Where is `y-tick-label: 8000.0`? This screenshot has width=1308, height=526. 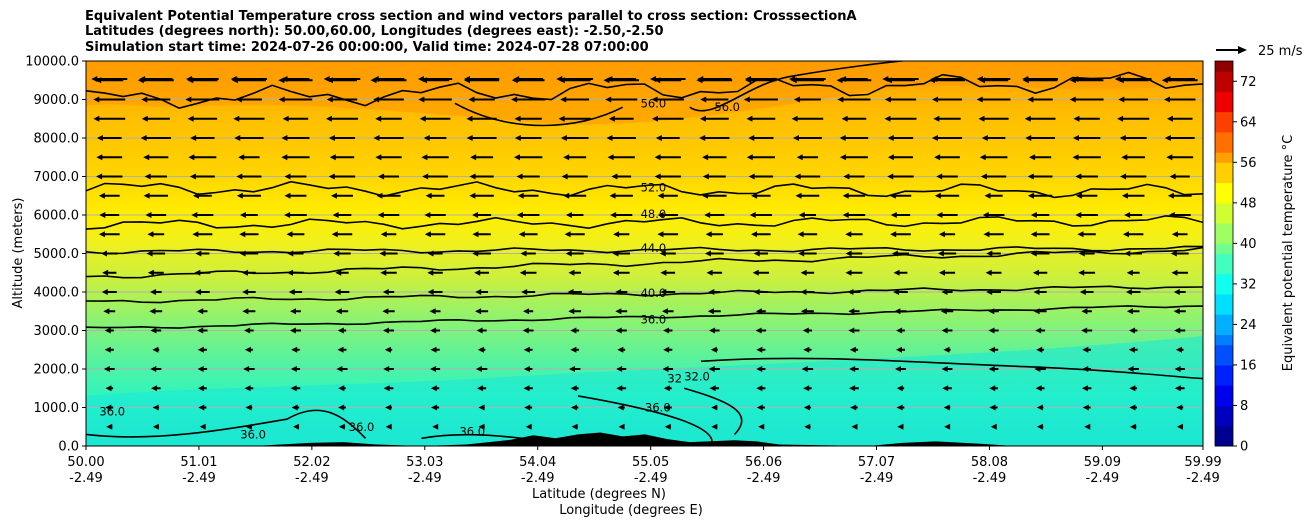
y-tick-label: 8000.0 is located at coordinates (57, 139).